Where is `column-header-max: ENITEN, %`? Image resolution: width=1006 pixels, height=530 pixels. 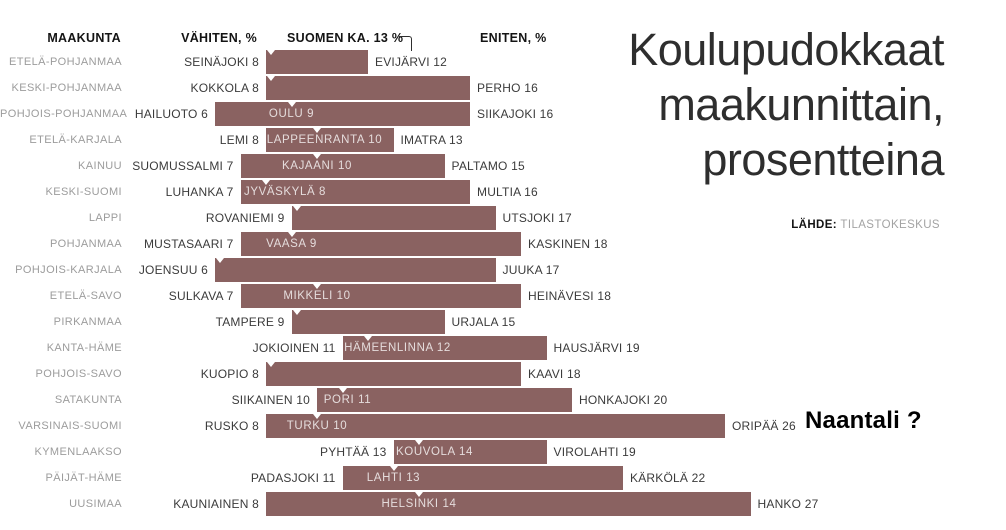 column-header-max: ENITEN, % is located at coordinates (513, 38).